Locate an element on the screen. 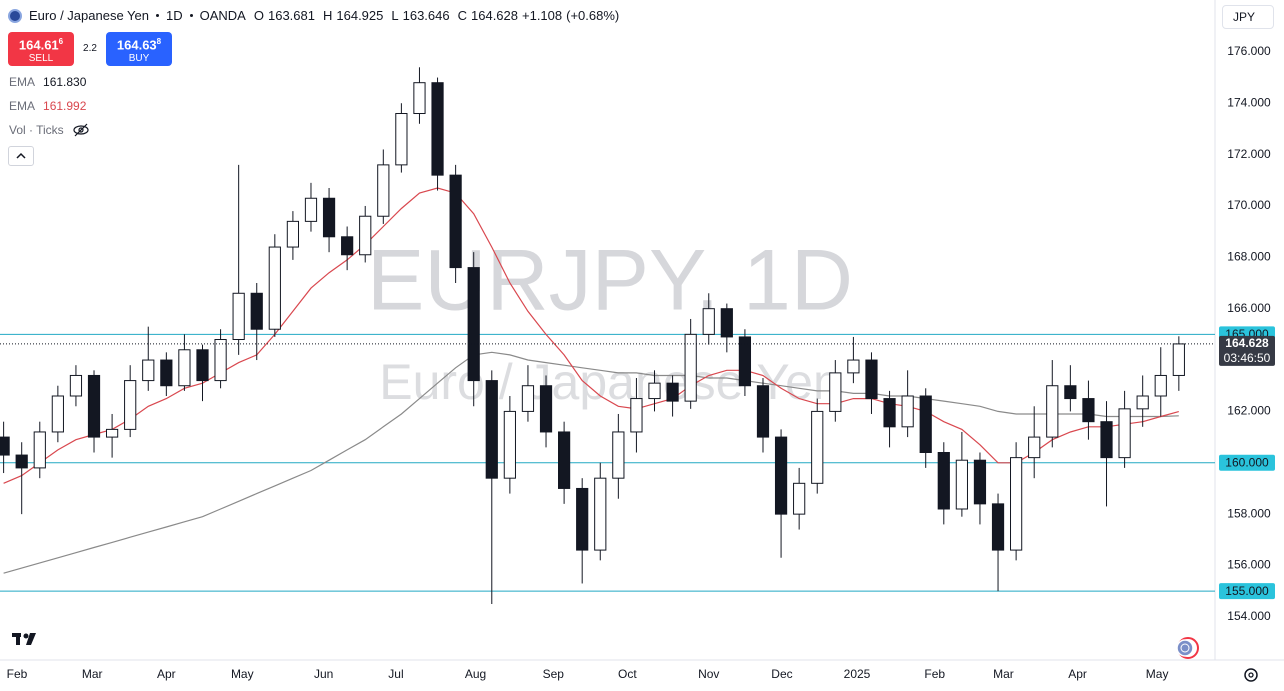  high-value: 164.925 is located at coordinates (360, 15).